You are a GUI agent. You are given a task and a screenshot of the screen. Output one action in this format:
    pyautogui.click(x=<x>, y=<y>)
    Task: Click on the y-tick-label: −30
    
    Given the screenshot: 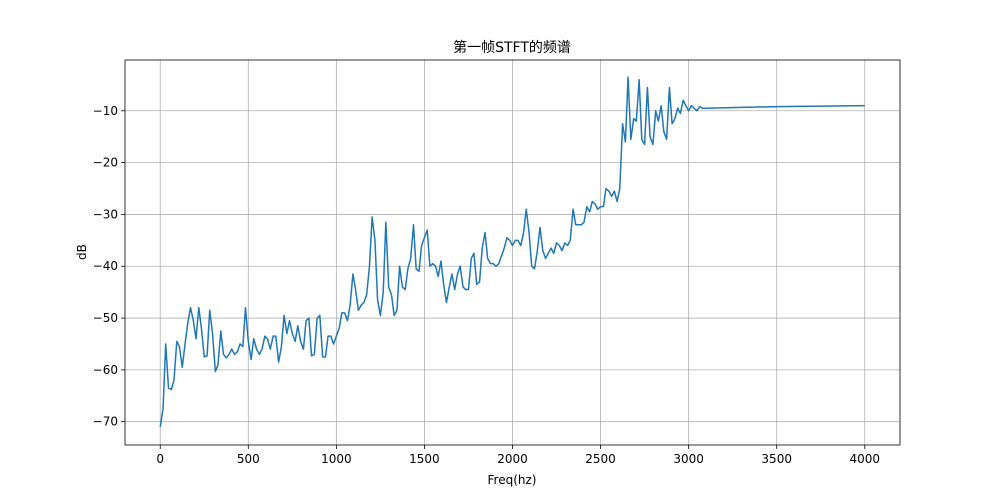 What is the action you would take?
    pyautogui.click(x=105, y=214)
    